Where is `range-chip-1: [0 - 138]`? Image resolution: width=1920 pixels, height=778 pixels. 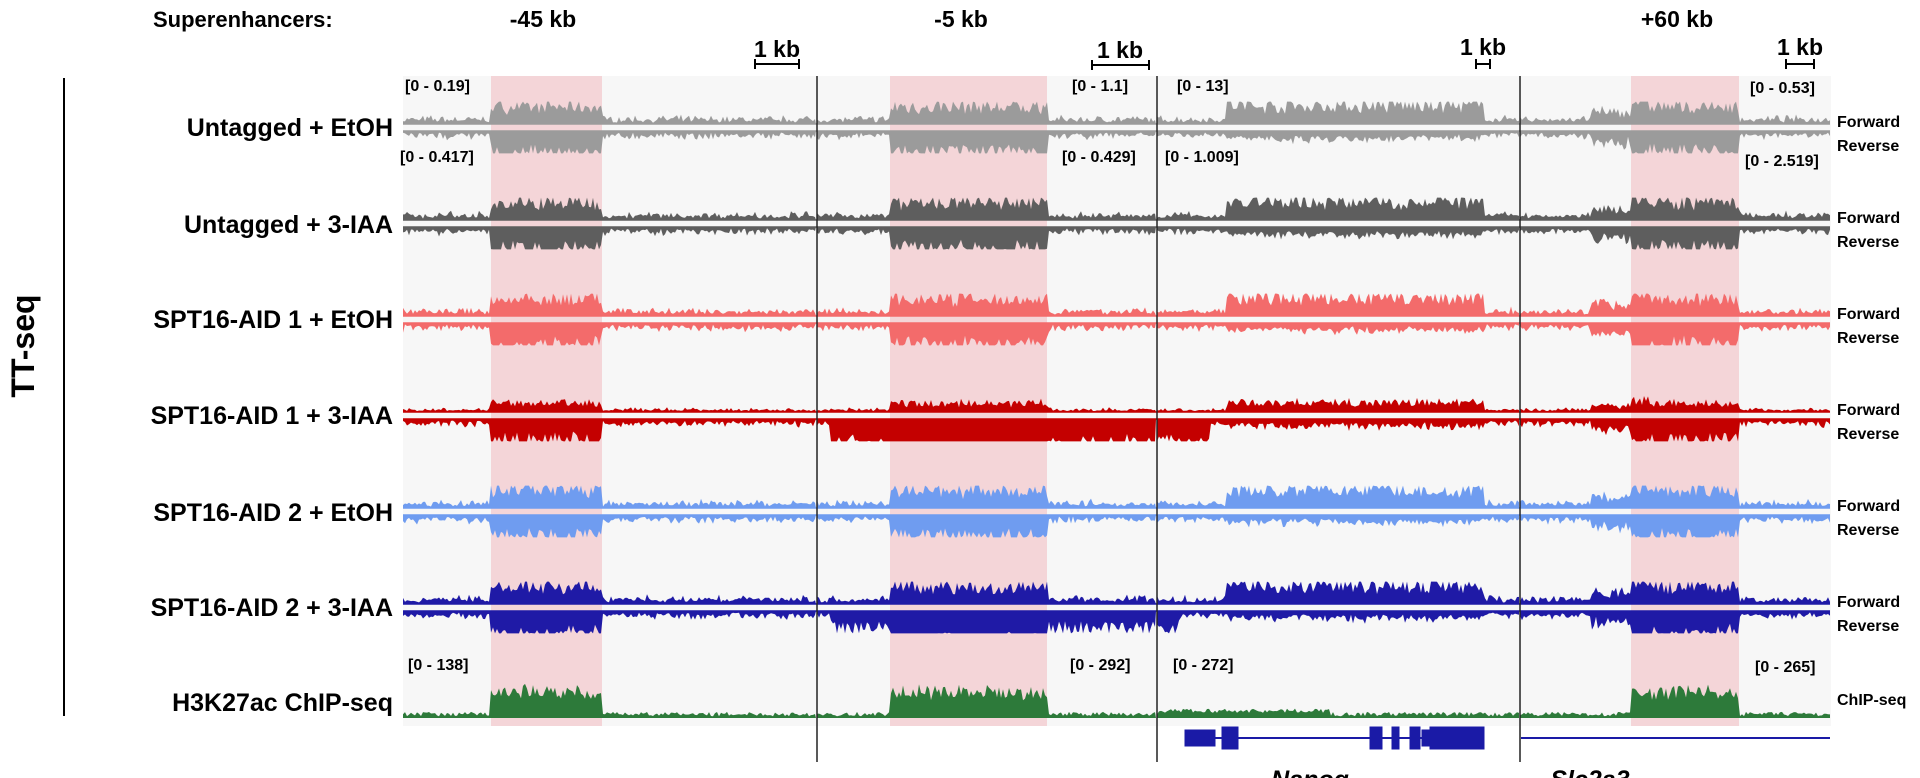
range-chip-1: [0 - 138] is located at coordinates (438, 665).